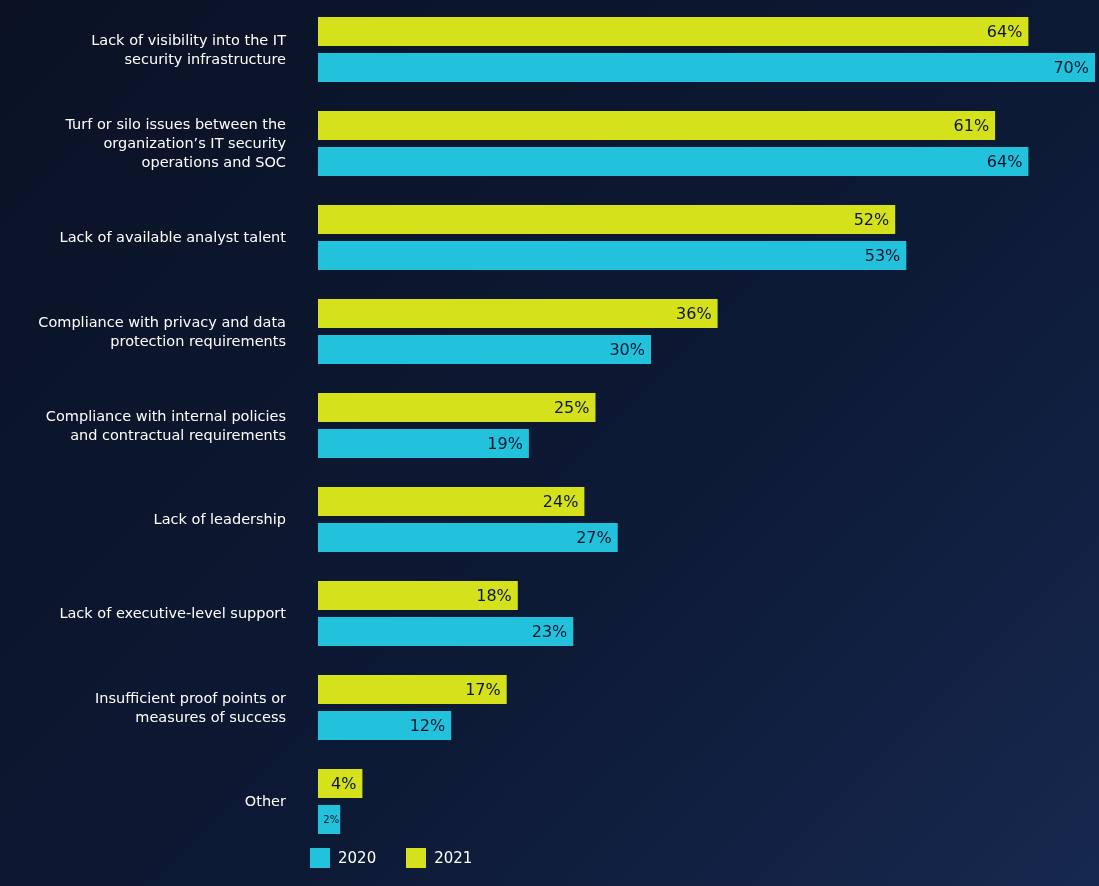 The height and width of the screenshot is (886, 1099). What do you see at coordinates (331, 819) in the screenshot?
I see `data-label: 2%` at bounding box center [331, 819].